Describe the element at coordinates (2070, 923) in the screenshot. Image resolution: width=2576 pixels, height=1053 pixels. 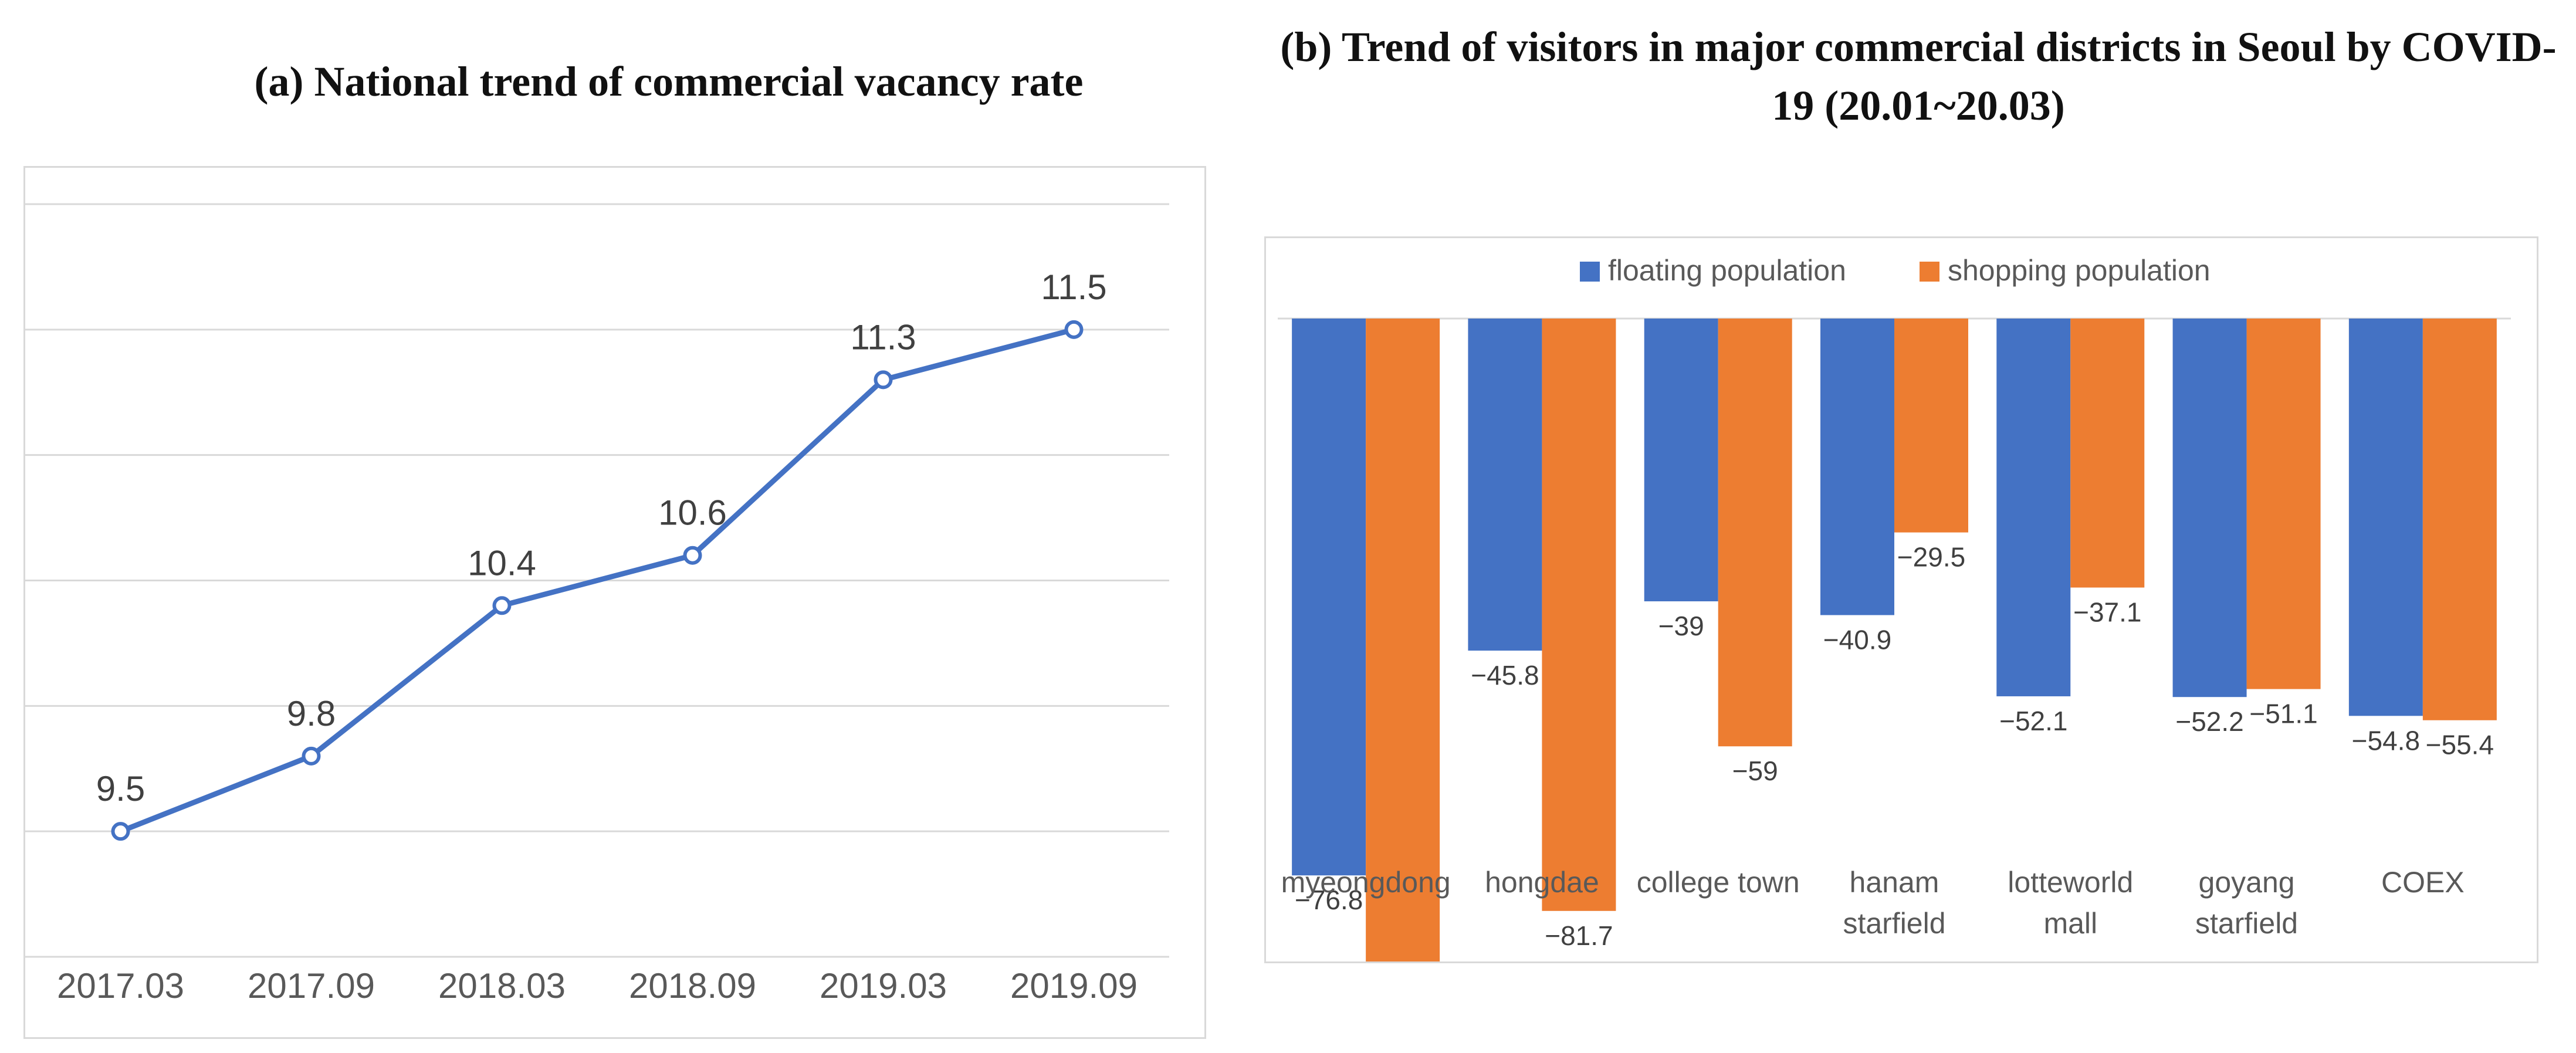
I see `x-tick-label: mall` at that location.